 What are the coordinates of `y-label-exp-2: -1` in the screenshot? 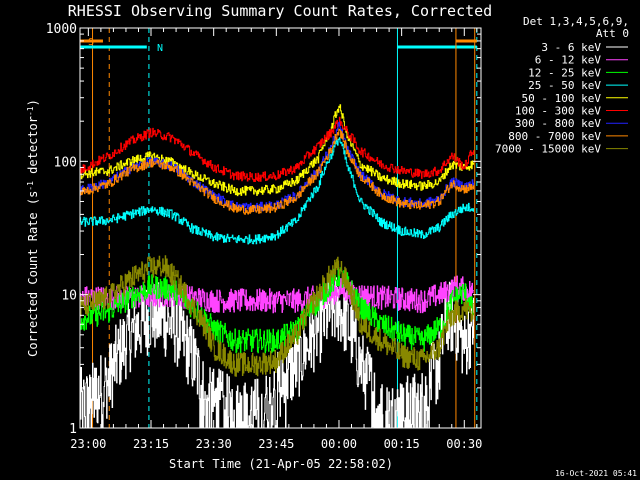 It's located at (30, 111).